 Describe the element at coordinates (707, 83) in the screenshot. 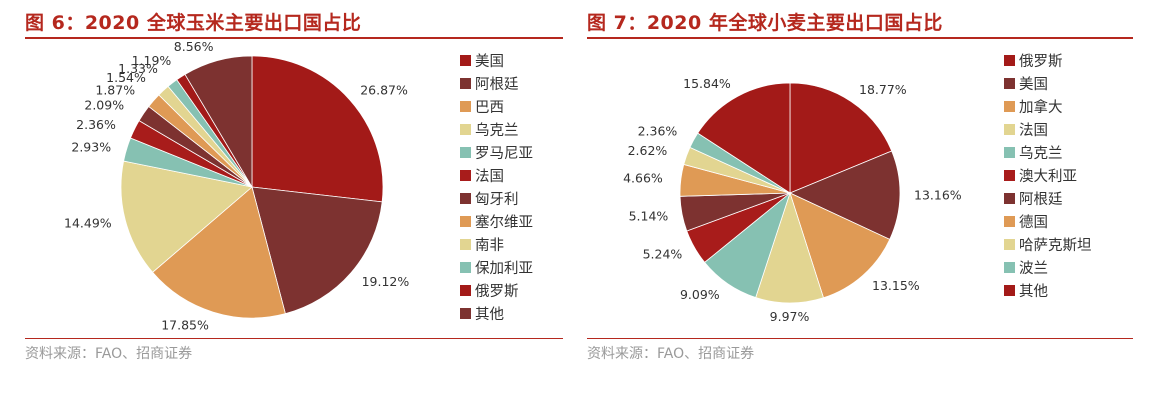

I see `data-label: 15.84%` at that location.